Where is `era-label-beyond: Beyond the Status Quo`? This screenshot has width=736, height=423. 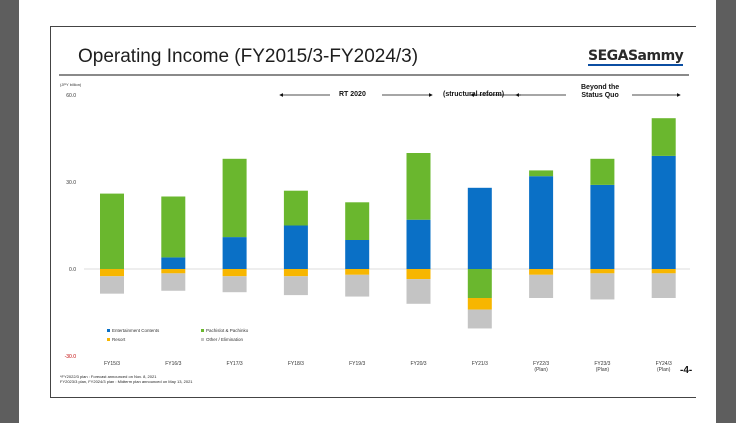
era-label-beyond: Beyond the Status Quo is located at coordinates (600, 92).